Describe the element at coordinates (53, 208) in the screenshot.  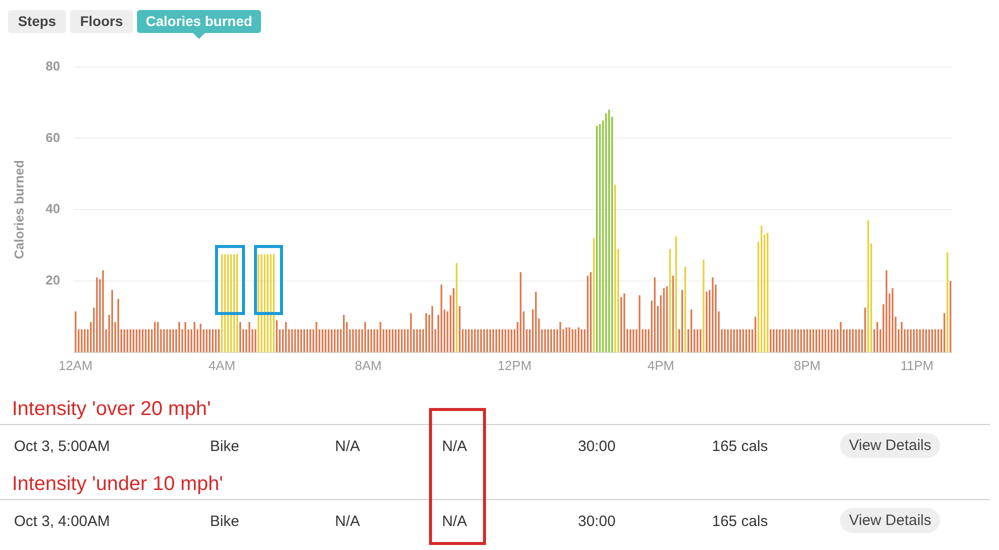
I see `y-tick-label: 40` at that location.